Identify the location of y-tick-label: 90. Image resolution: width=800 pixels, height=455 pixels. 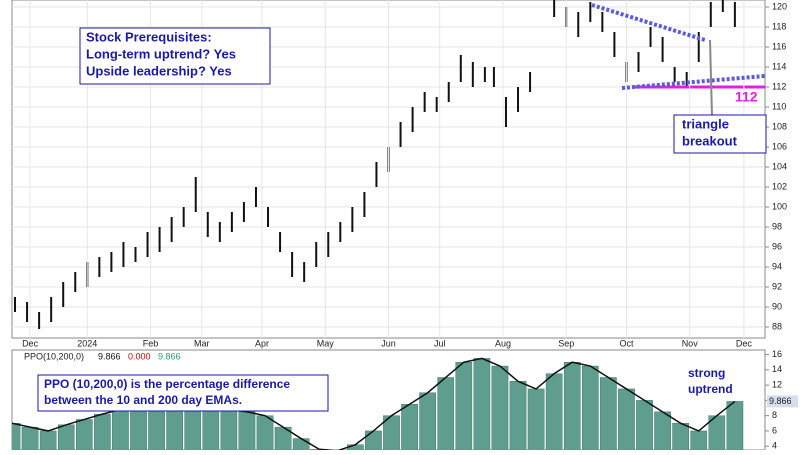
(777, 306).